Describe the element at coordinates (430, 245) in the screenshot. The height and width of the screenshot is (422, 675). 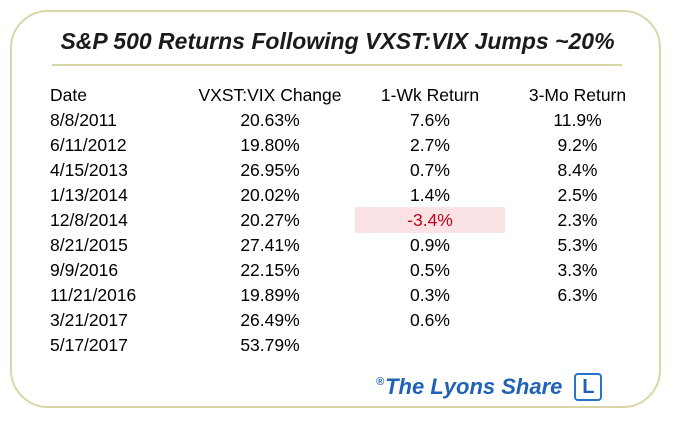
I see `1wk-return-cell: 0.9%` at that location.